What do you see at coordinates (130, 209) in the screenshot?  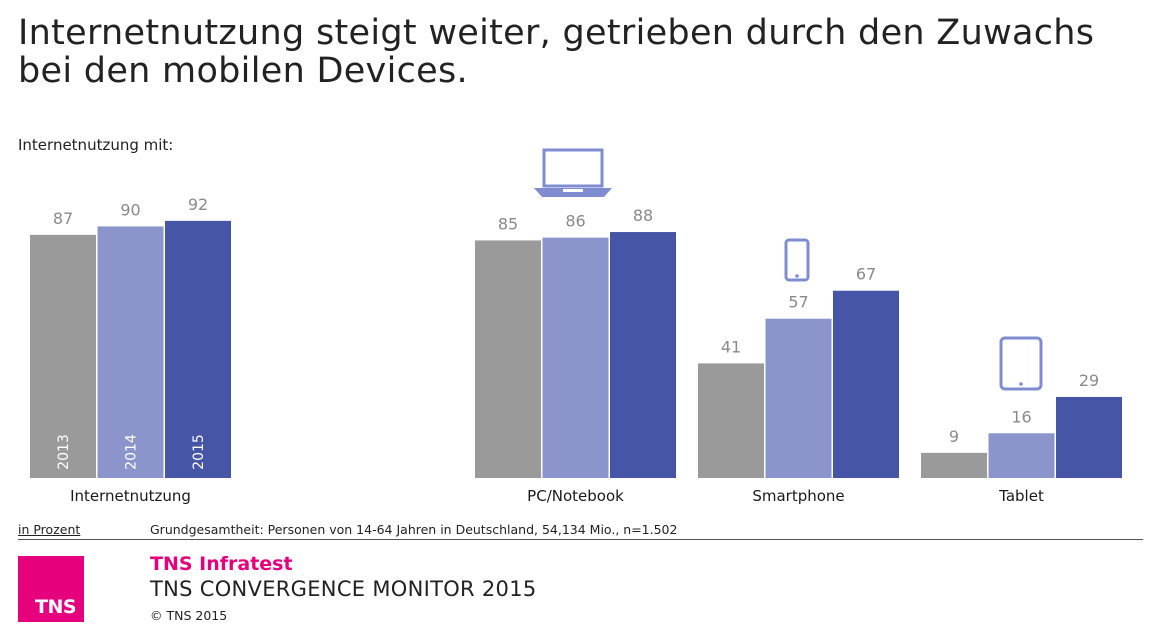 I see `value-label: 90` at bounding box center [130, 209].